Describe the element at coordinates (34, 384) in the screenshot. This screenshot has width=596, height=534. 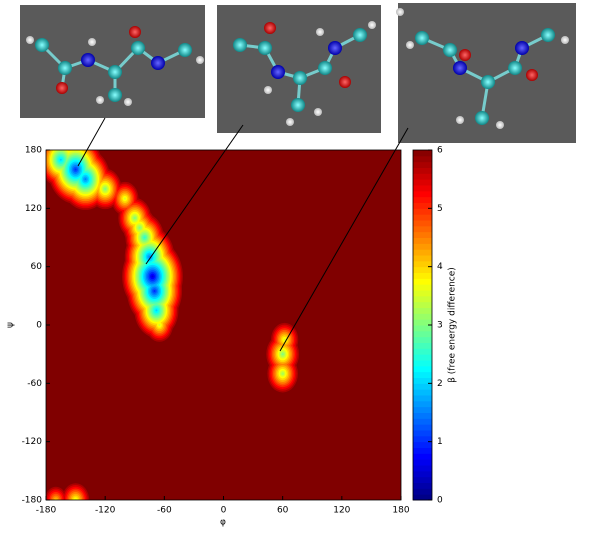
I see `y-tick-label: -60` at that location.